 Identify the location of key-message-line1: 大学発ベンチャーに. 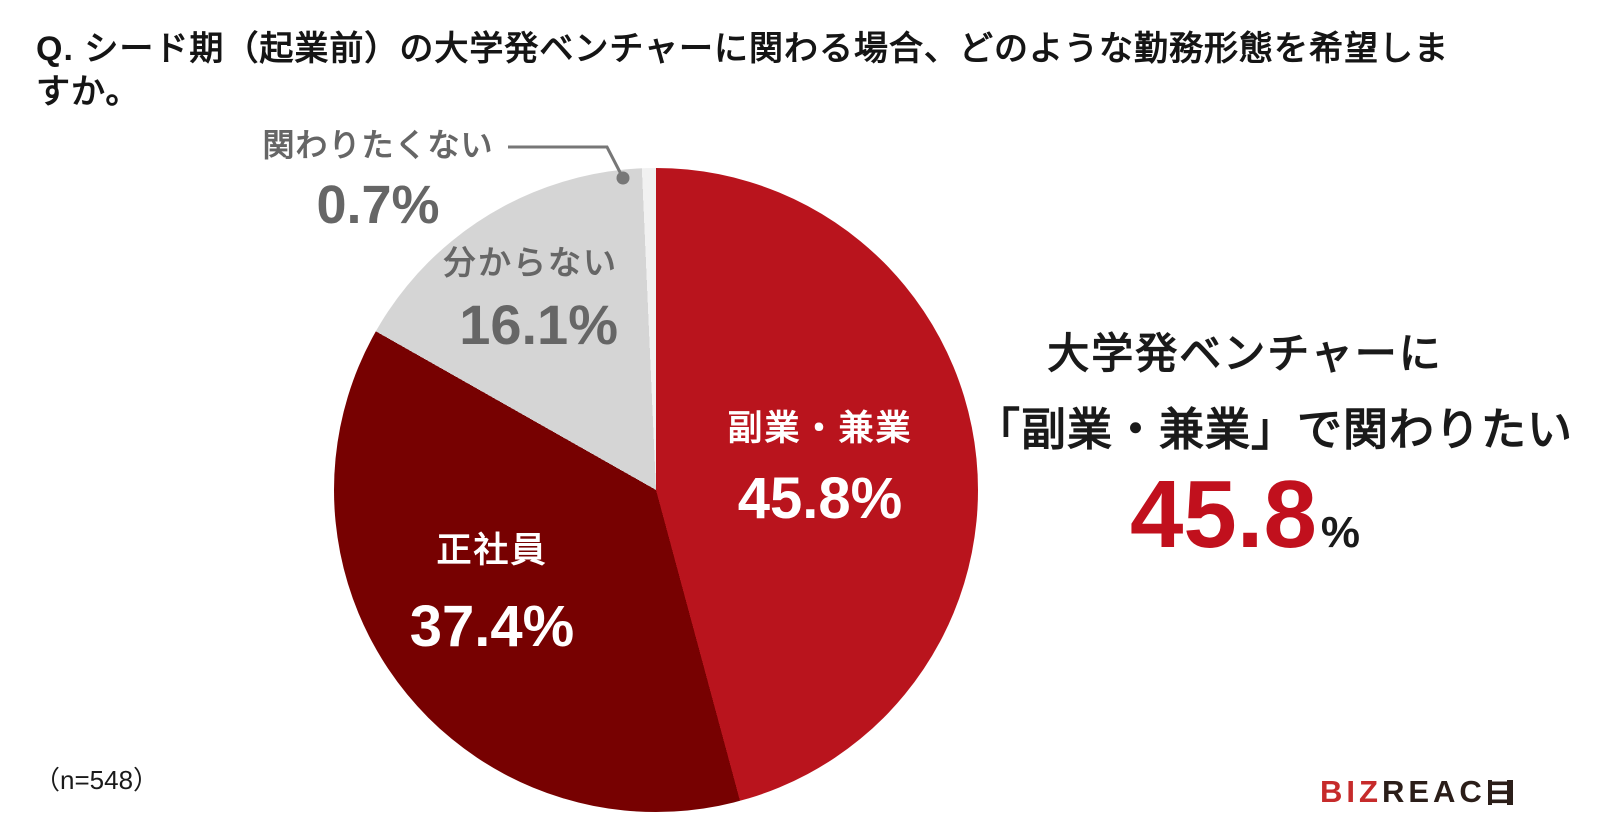
(1245, 353).